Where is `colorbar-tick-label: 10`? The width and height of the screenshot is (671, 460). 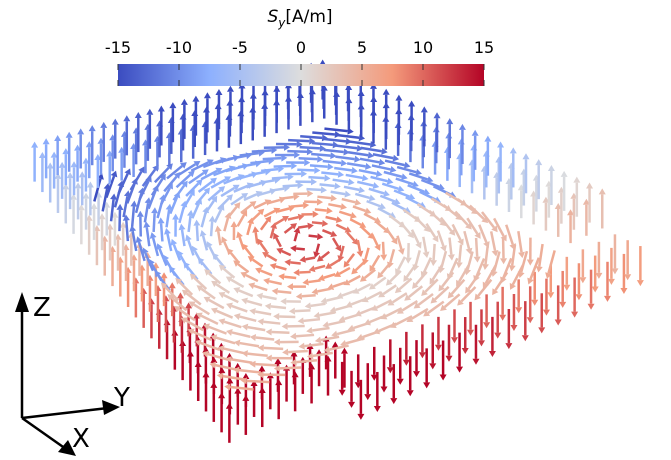
colorbar-tick-label: 10 is located at coordinates (423, 47).